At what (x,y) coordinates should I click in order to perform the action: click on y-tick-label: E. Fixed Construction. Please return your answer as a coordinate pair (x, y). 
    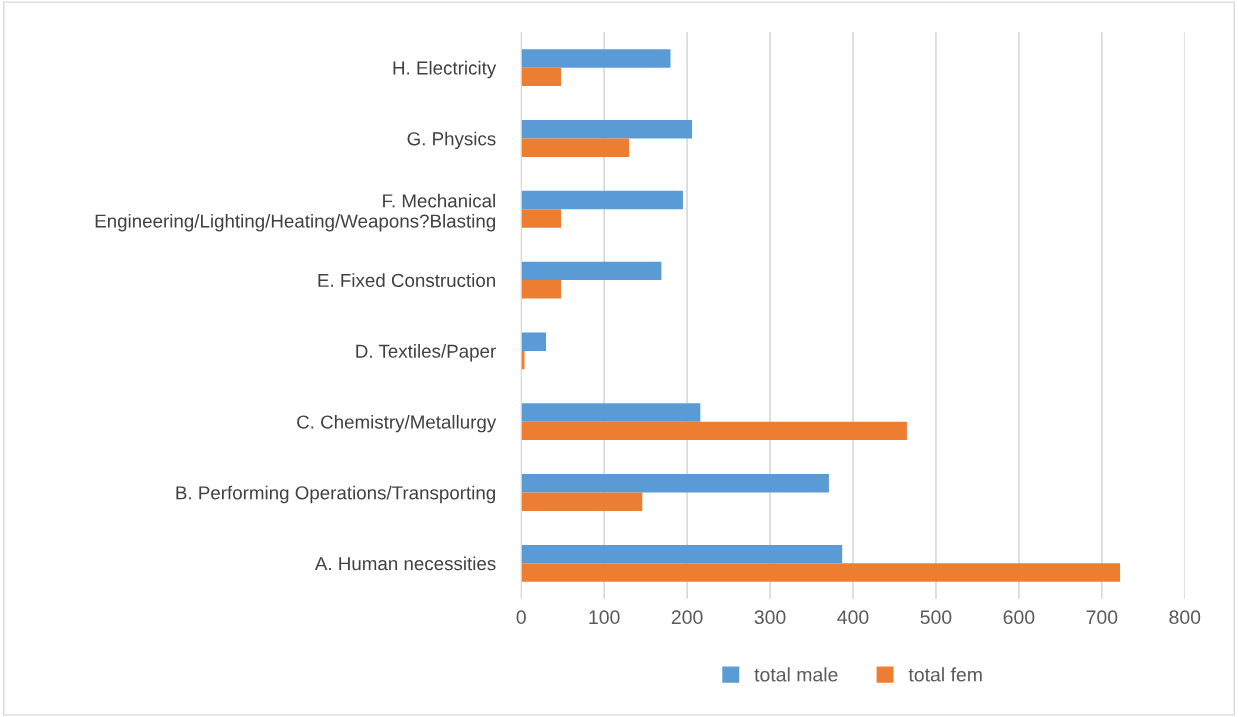
    Looking at the image, I should click on (406, 280).